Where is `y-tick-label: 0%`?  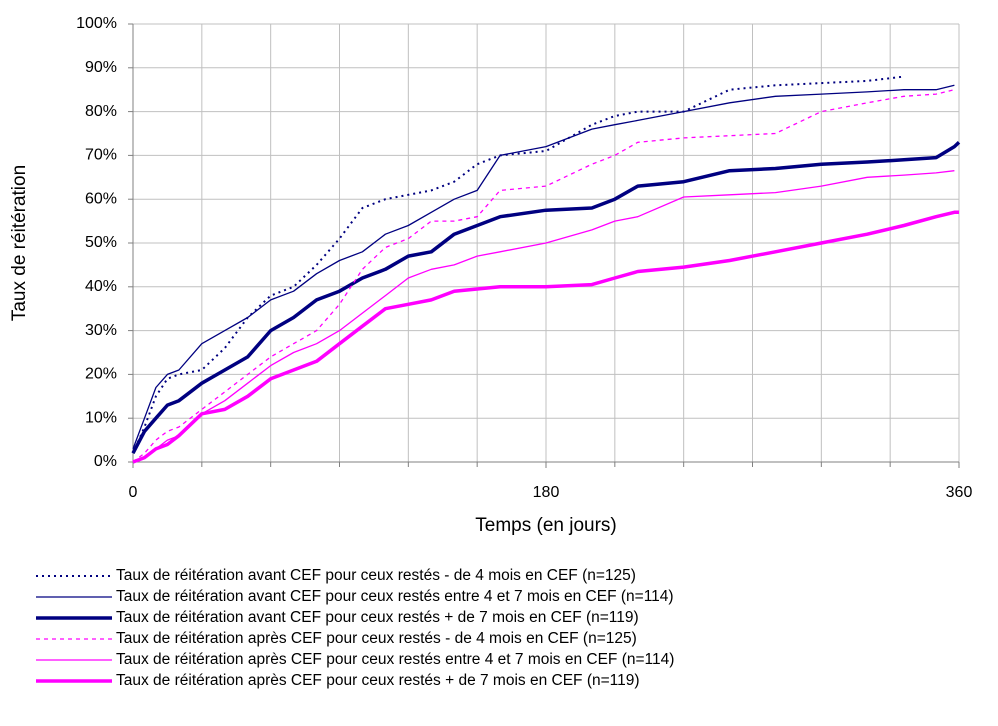
y-tick-label: 0% is located at coordinates (105, 461).